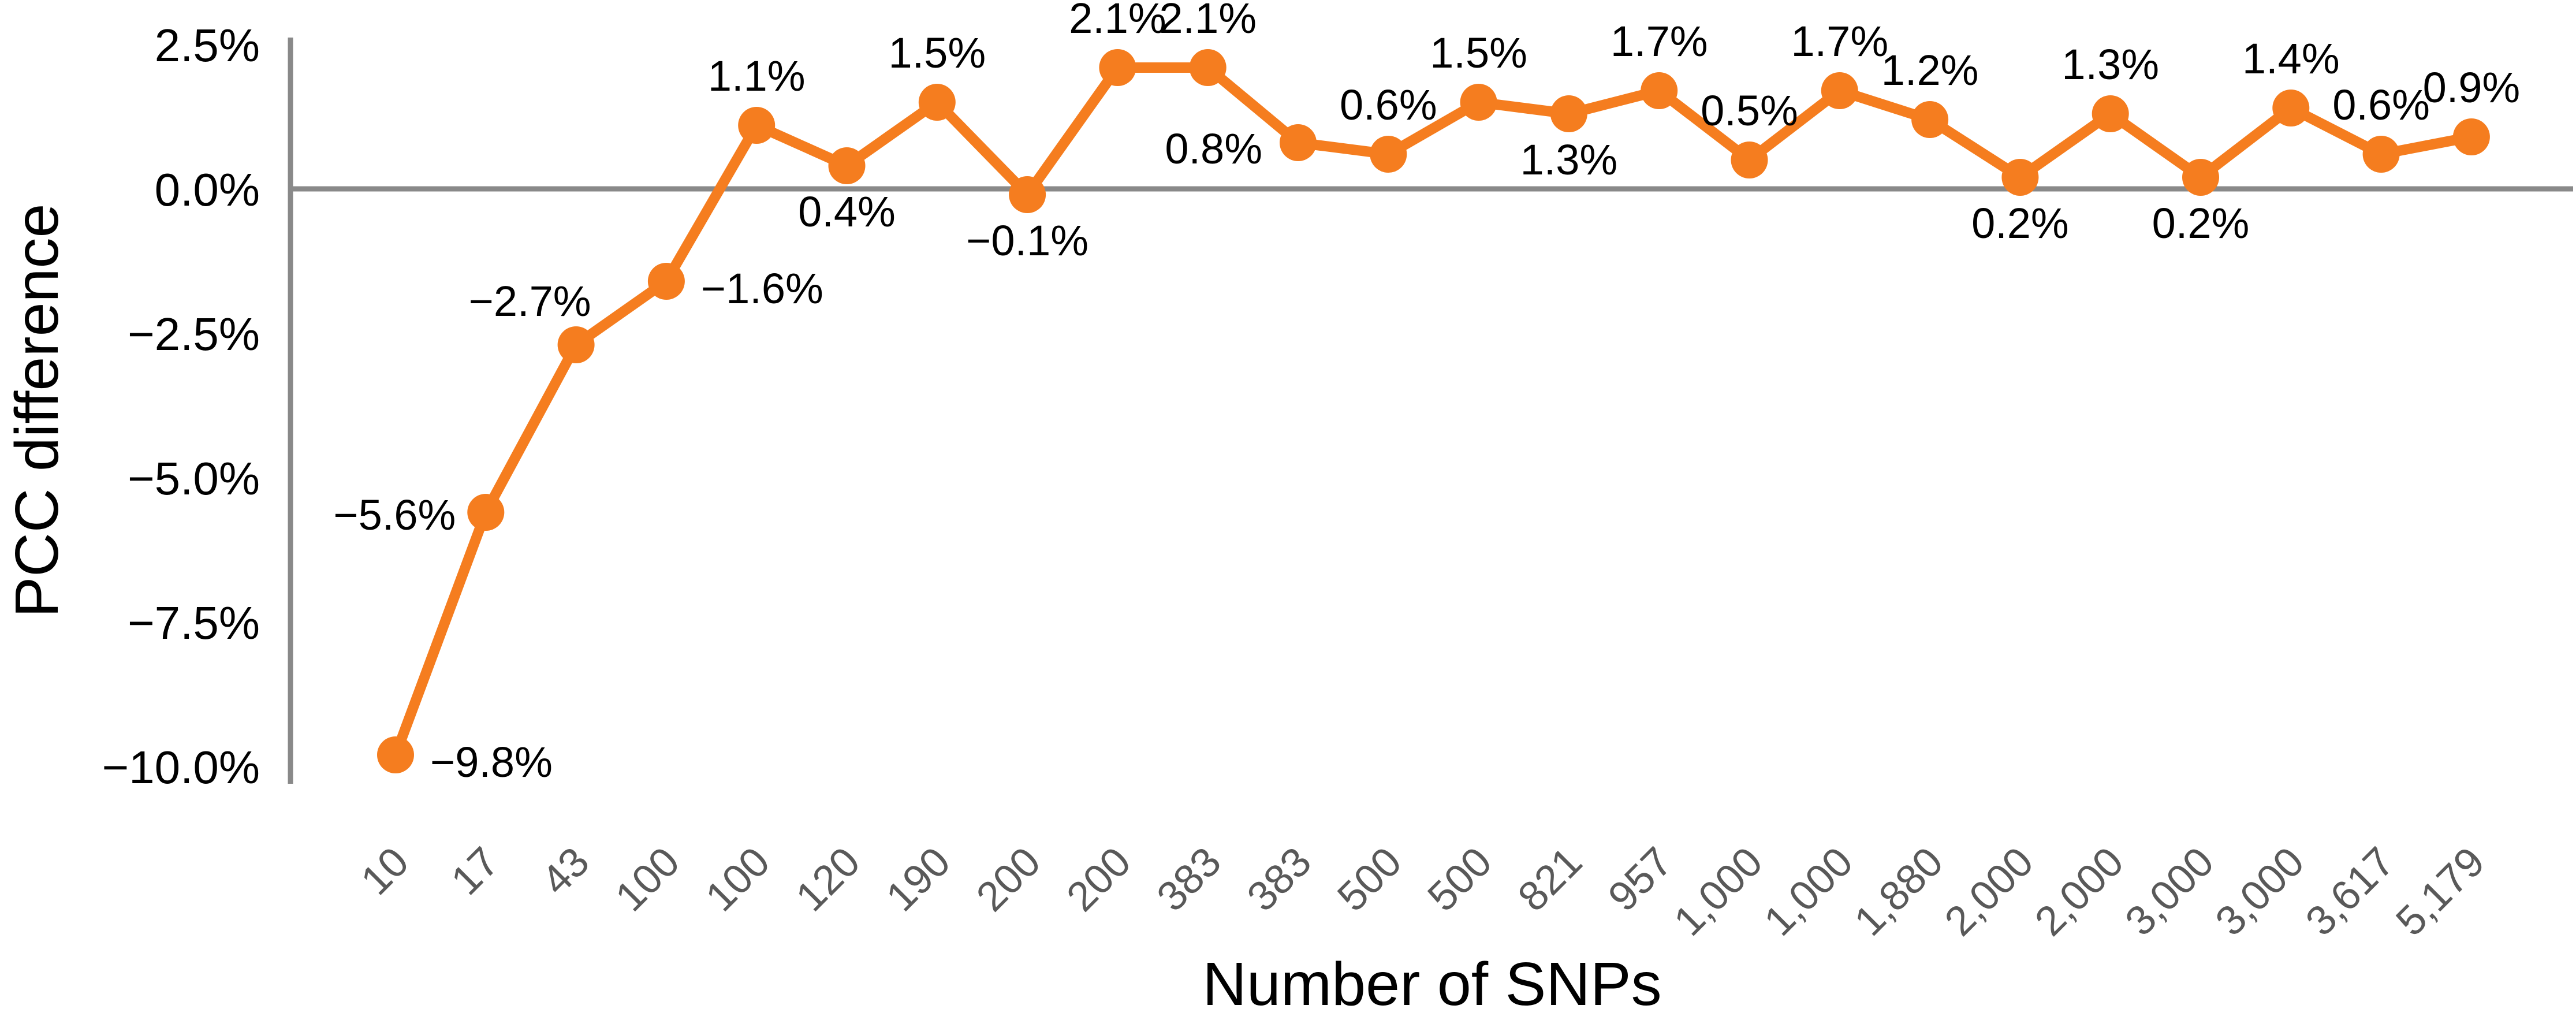 Image resolution: width=2576 pixels, height=1020 pixels. What do you see at coordinates (181, 768) in the screenshot?
I see `y-tick-label: −10.0%` at bounding box center [181, 768].